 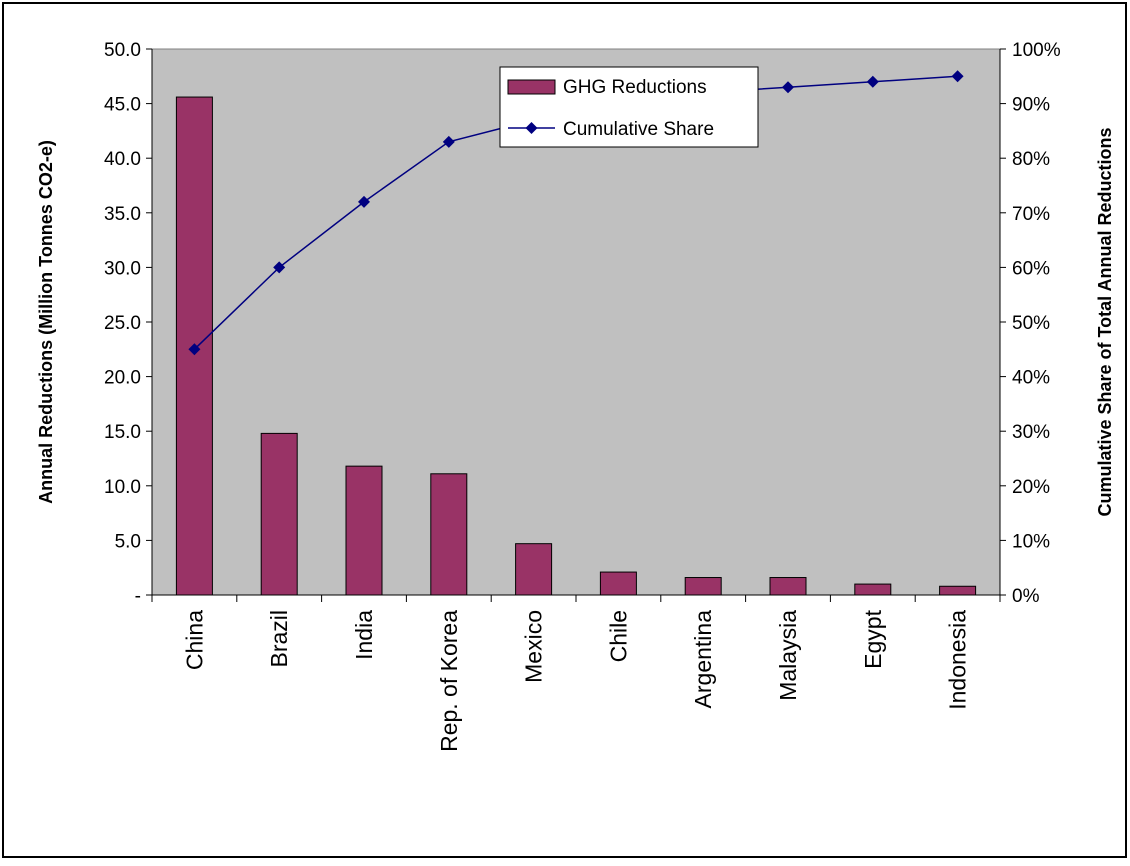 I want to click on legend: GHG Reductions Cumulative Share, so click(x=629, y=107).